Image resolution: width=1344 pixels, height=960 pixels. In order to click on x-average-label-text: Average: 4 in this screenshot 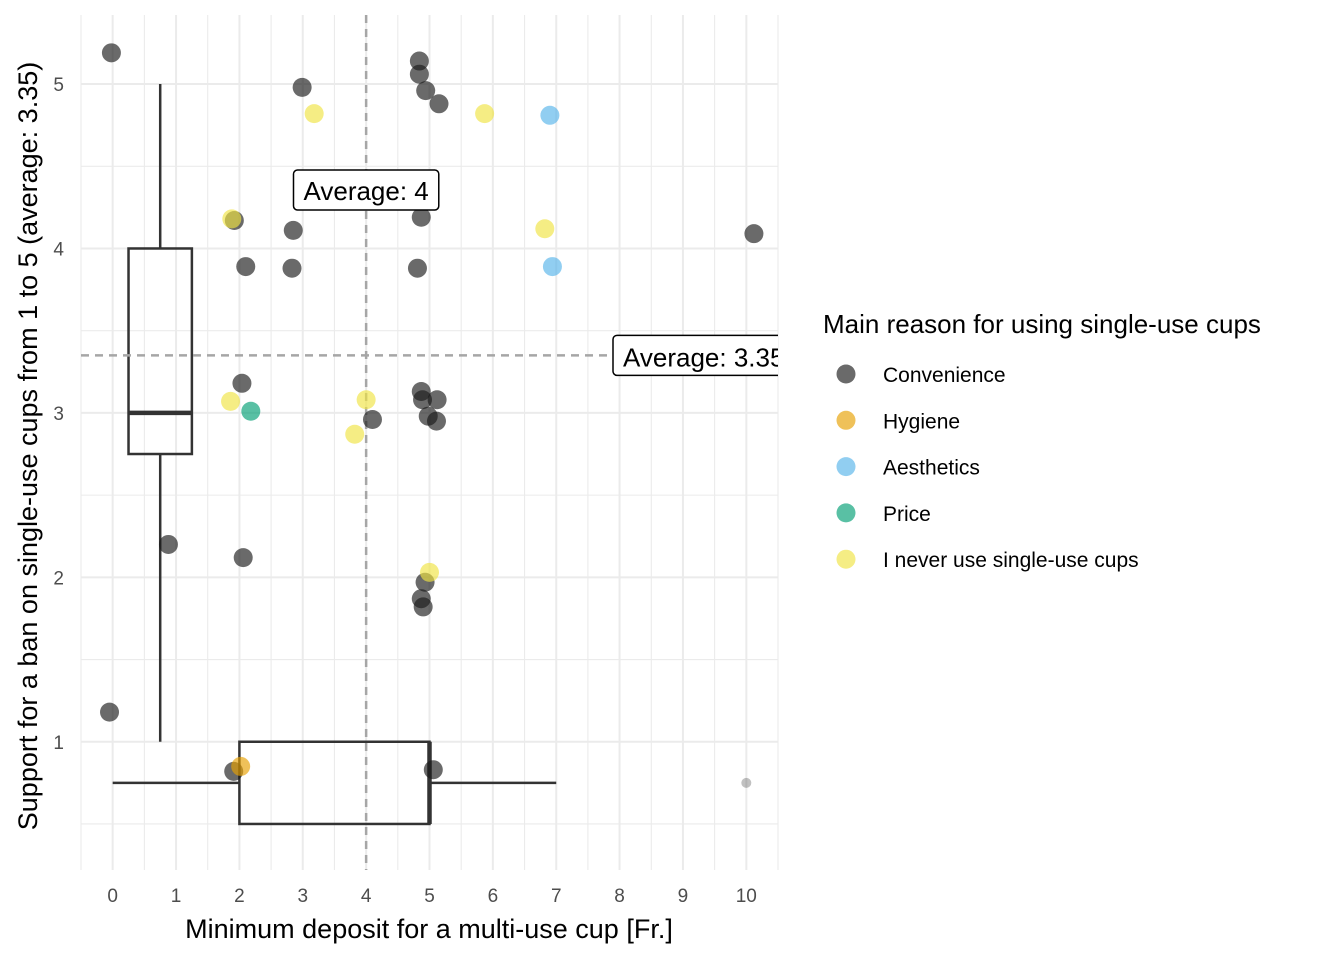, I will do `click(365, 191)`.